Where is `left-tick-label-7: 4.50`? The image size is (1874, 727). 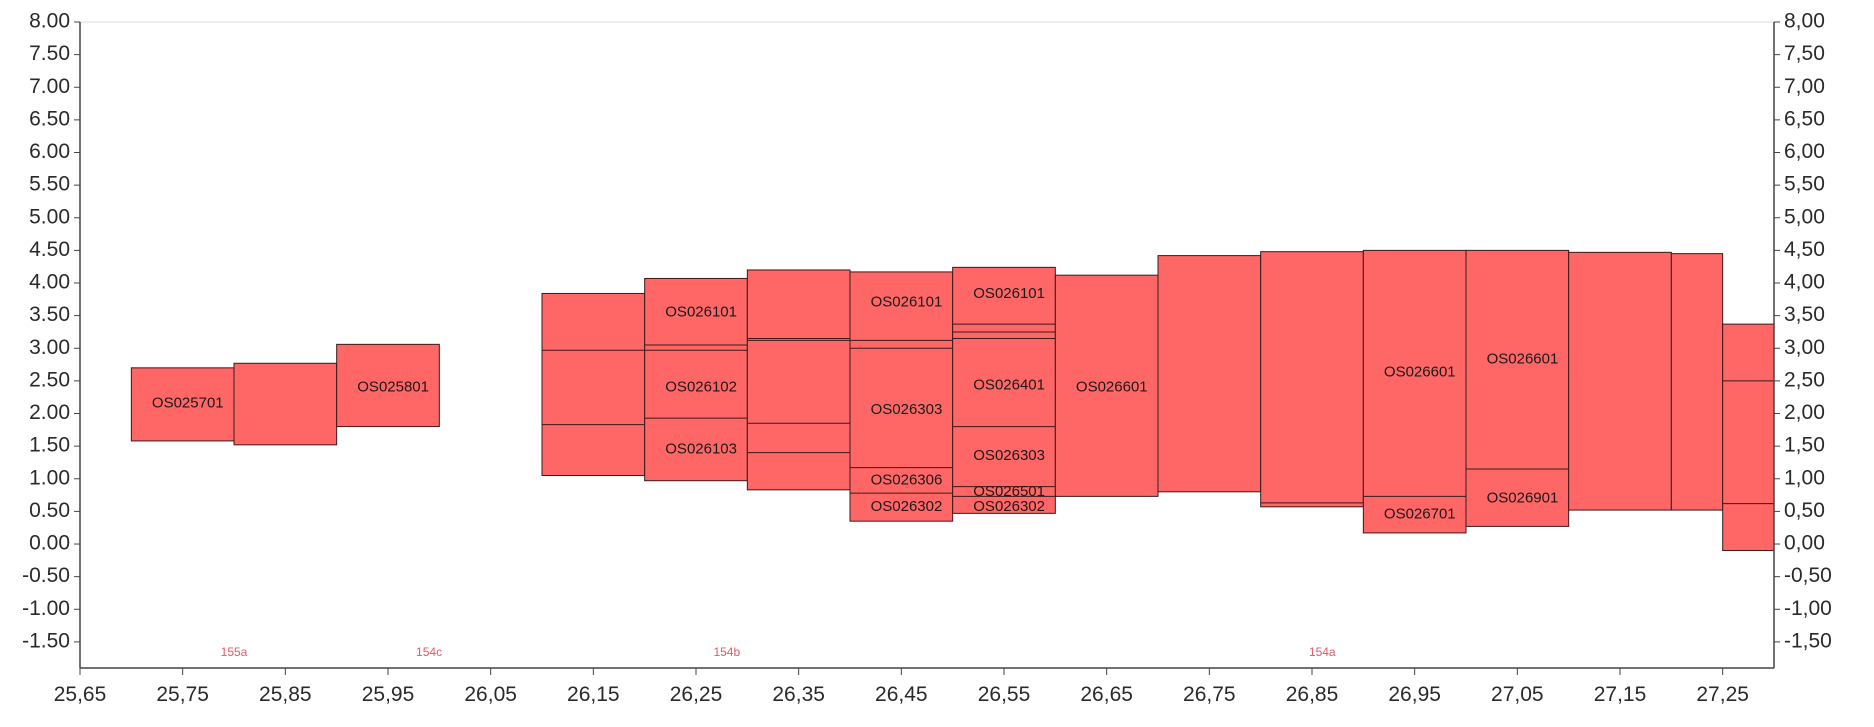
left-tick-label-7: 4.50 is located at coordinates (49, 249).